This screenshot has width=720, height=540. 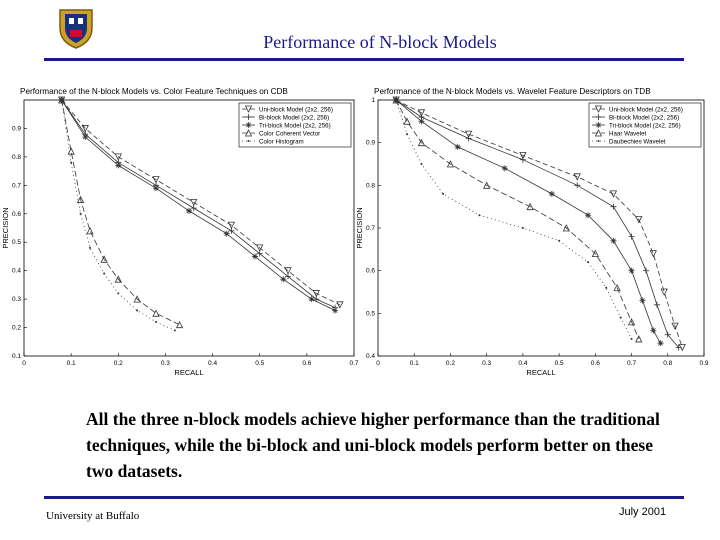 What do you see at coordinates (16, 128) in the screenshot?
I see `chart-1-ytick-label: 0.9` at bounding box center [16, 128].